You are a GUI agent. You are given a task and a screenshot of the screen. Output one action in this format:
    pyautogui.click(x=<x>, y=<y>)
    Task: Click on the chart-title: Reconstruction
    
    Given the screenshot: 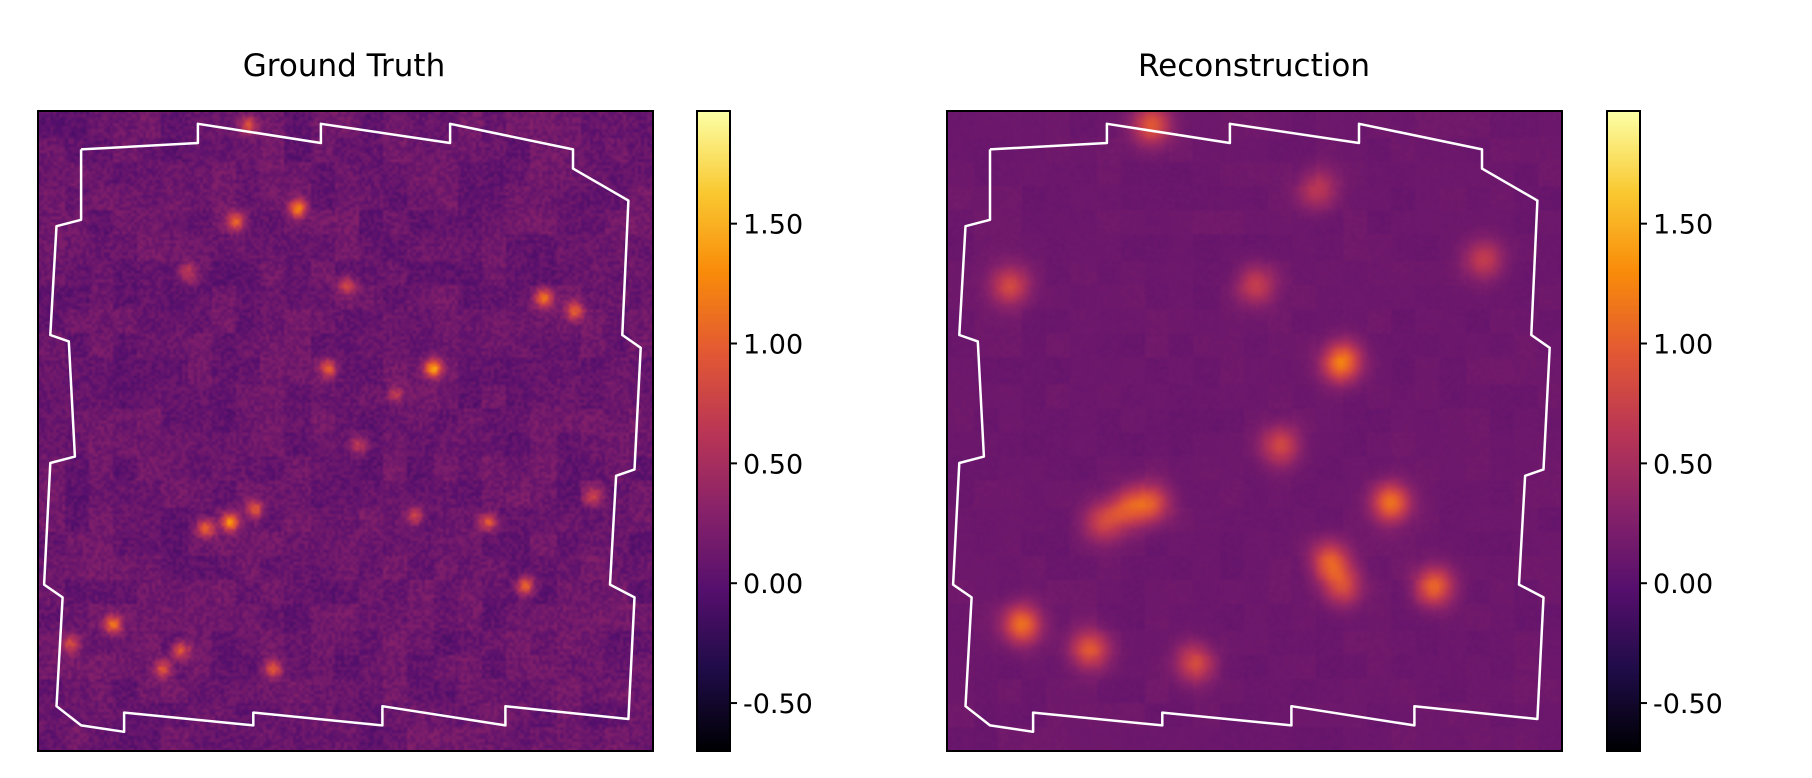 What is the action you would take?
    pyautogui.click(x=1254, y=66)
    